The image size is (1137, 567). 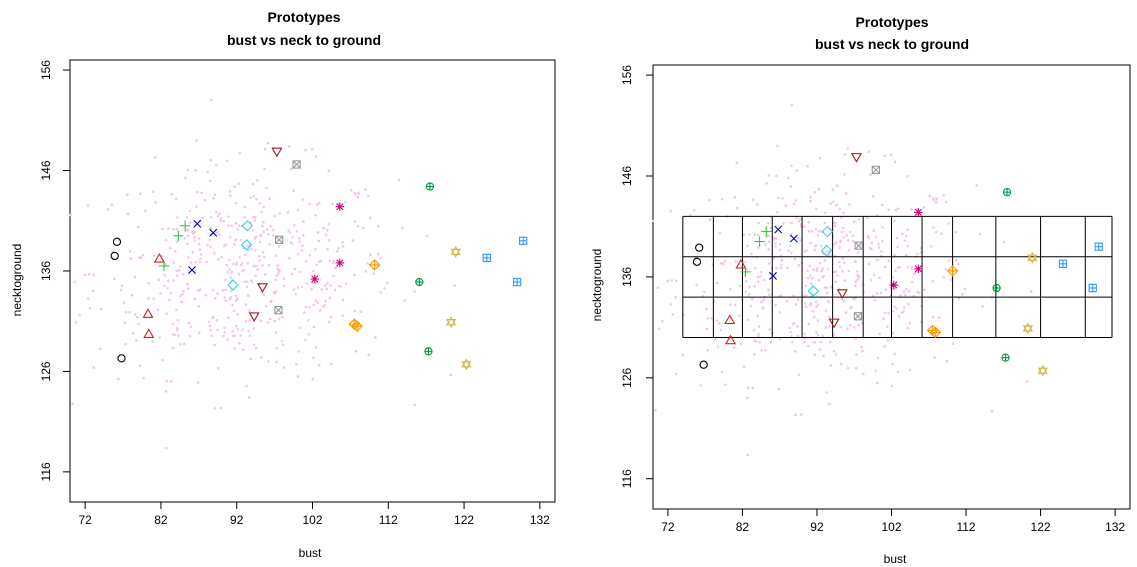 I want to click on x-tick-label: 72, so click(x=85, y=520).